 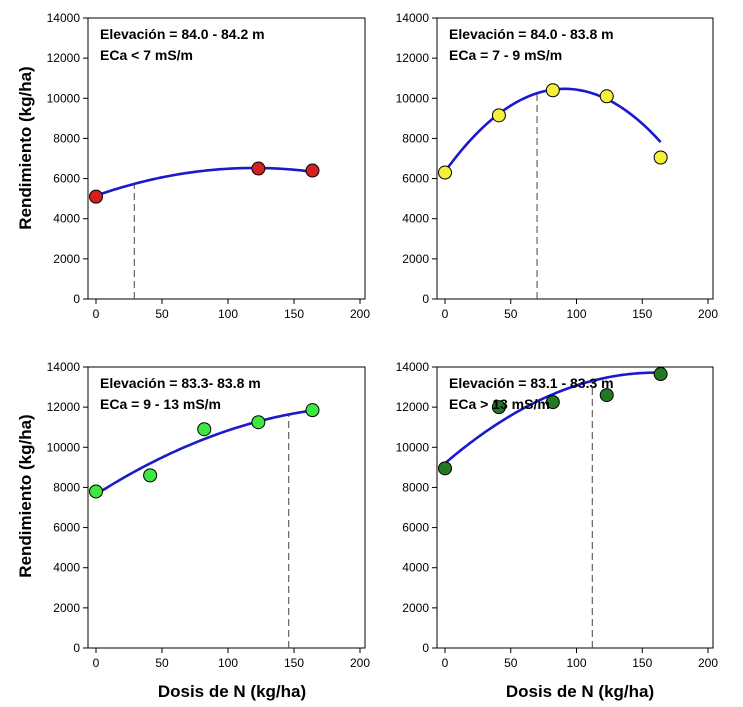 What do you see at coordinates (182, 34) in the screenshot?
I see `panel-annotation: Elevación = 84.0 - 84.2 m` at bounding box center [182, 34].